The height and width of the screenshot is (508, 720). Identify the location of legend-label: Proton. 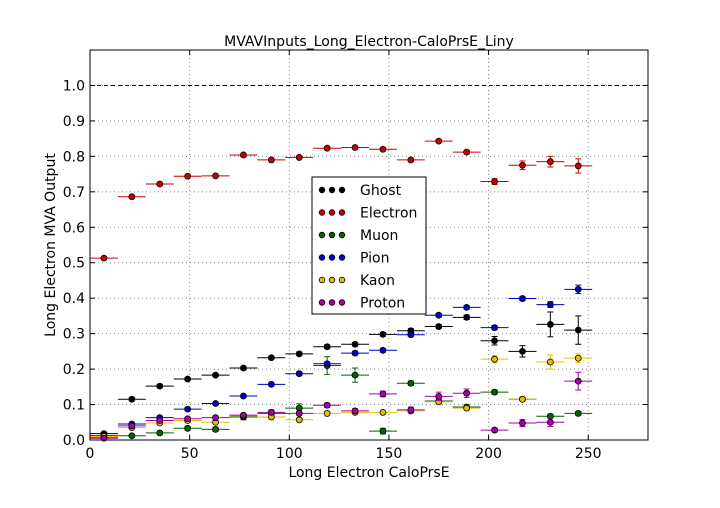
(382, 304).